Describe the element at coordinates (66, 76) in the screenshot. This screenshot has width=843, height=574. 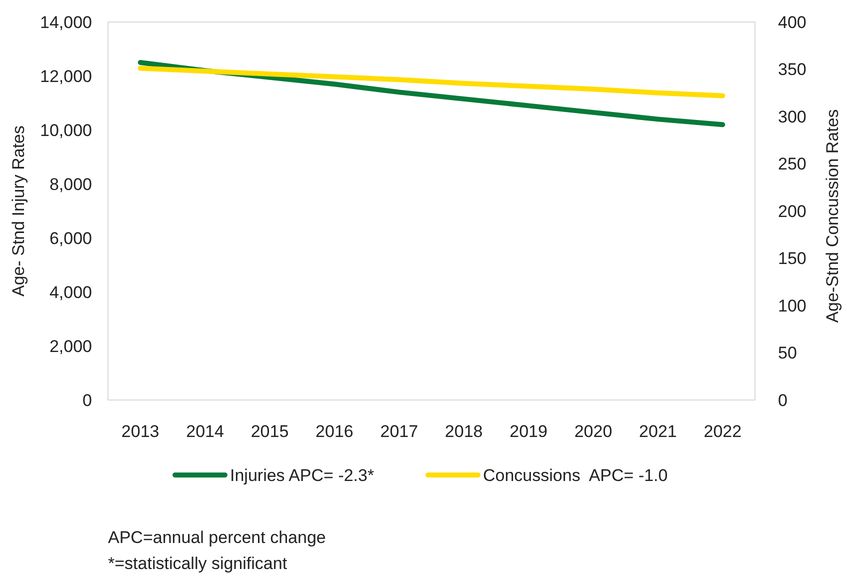
I see `y-tick-label: 12,000` at that location.